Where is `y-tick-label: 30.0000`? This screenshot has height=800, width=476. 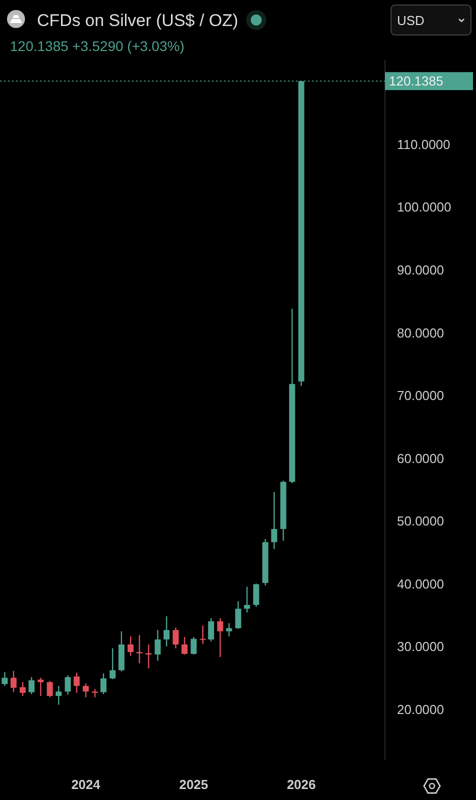 y-tick-label: 30.0000 is located at coordinates (420, 646).